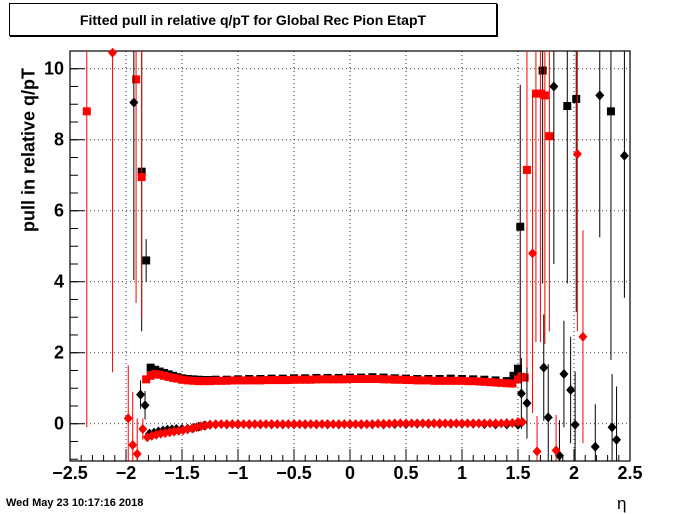 The image size is (700, 514). Describe the element at coordinates (518, 473) in the screenshot. I see `x-tick-label: 1.5` at that location.